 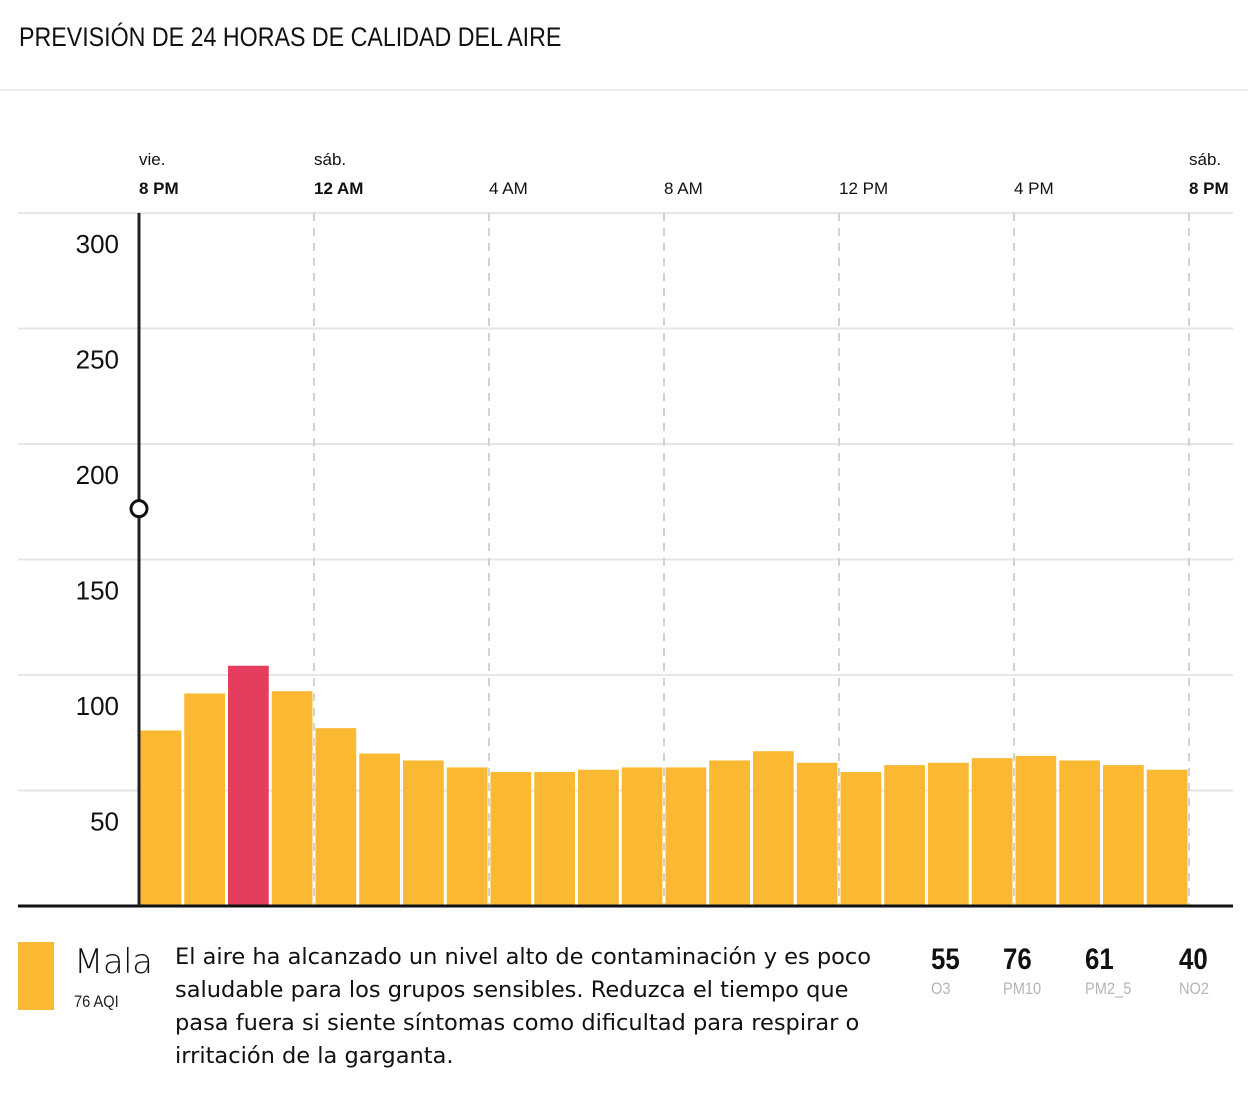 I want to click on bar-12-pm: 12 PM: 58, so click(x=861, y=839).